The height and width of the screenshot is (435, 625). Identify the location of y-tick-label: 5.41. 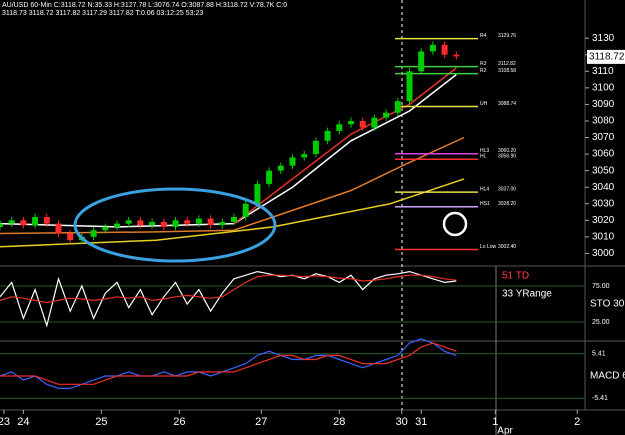
(599, 354).